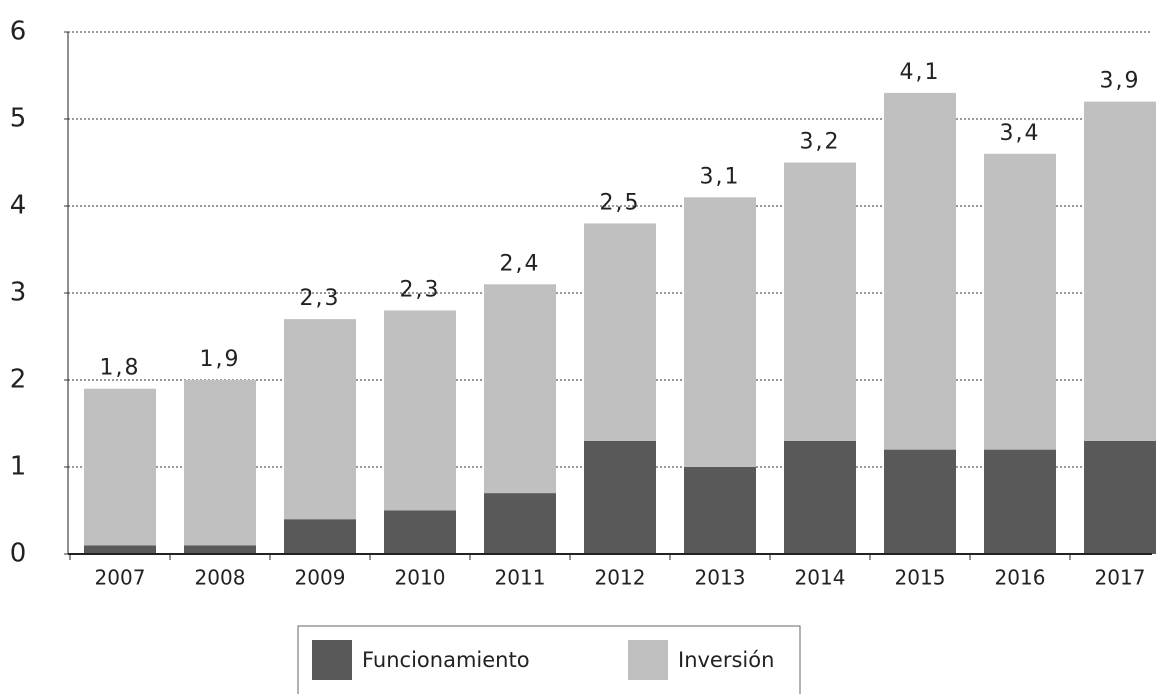 This screenshot has width=1162, height=694. Describe the element at coordinates (18, 206) in the screenshot. I see `y-tick-label: 4` at that location.